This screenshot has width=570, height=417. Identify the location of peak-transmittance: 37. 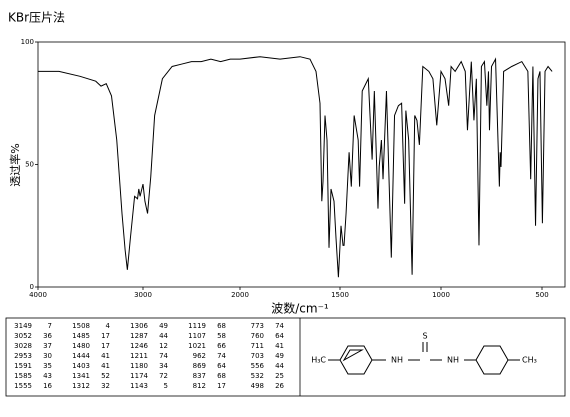
(47, 346).